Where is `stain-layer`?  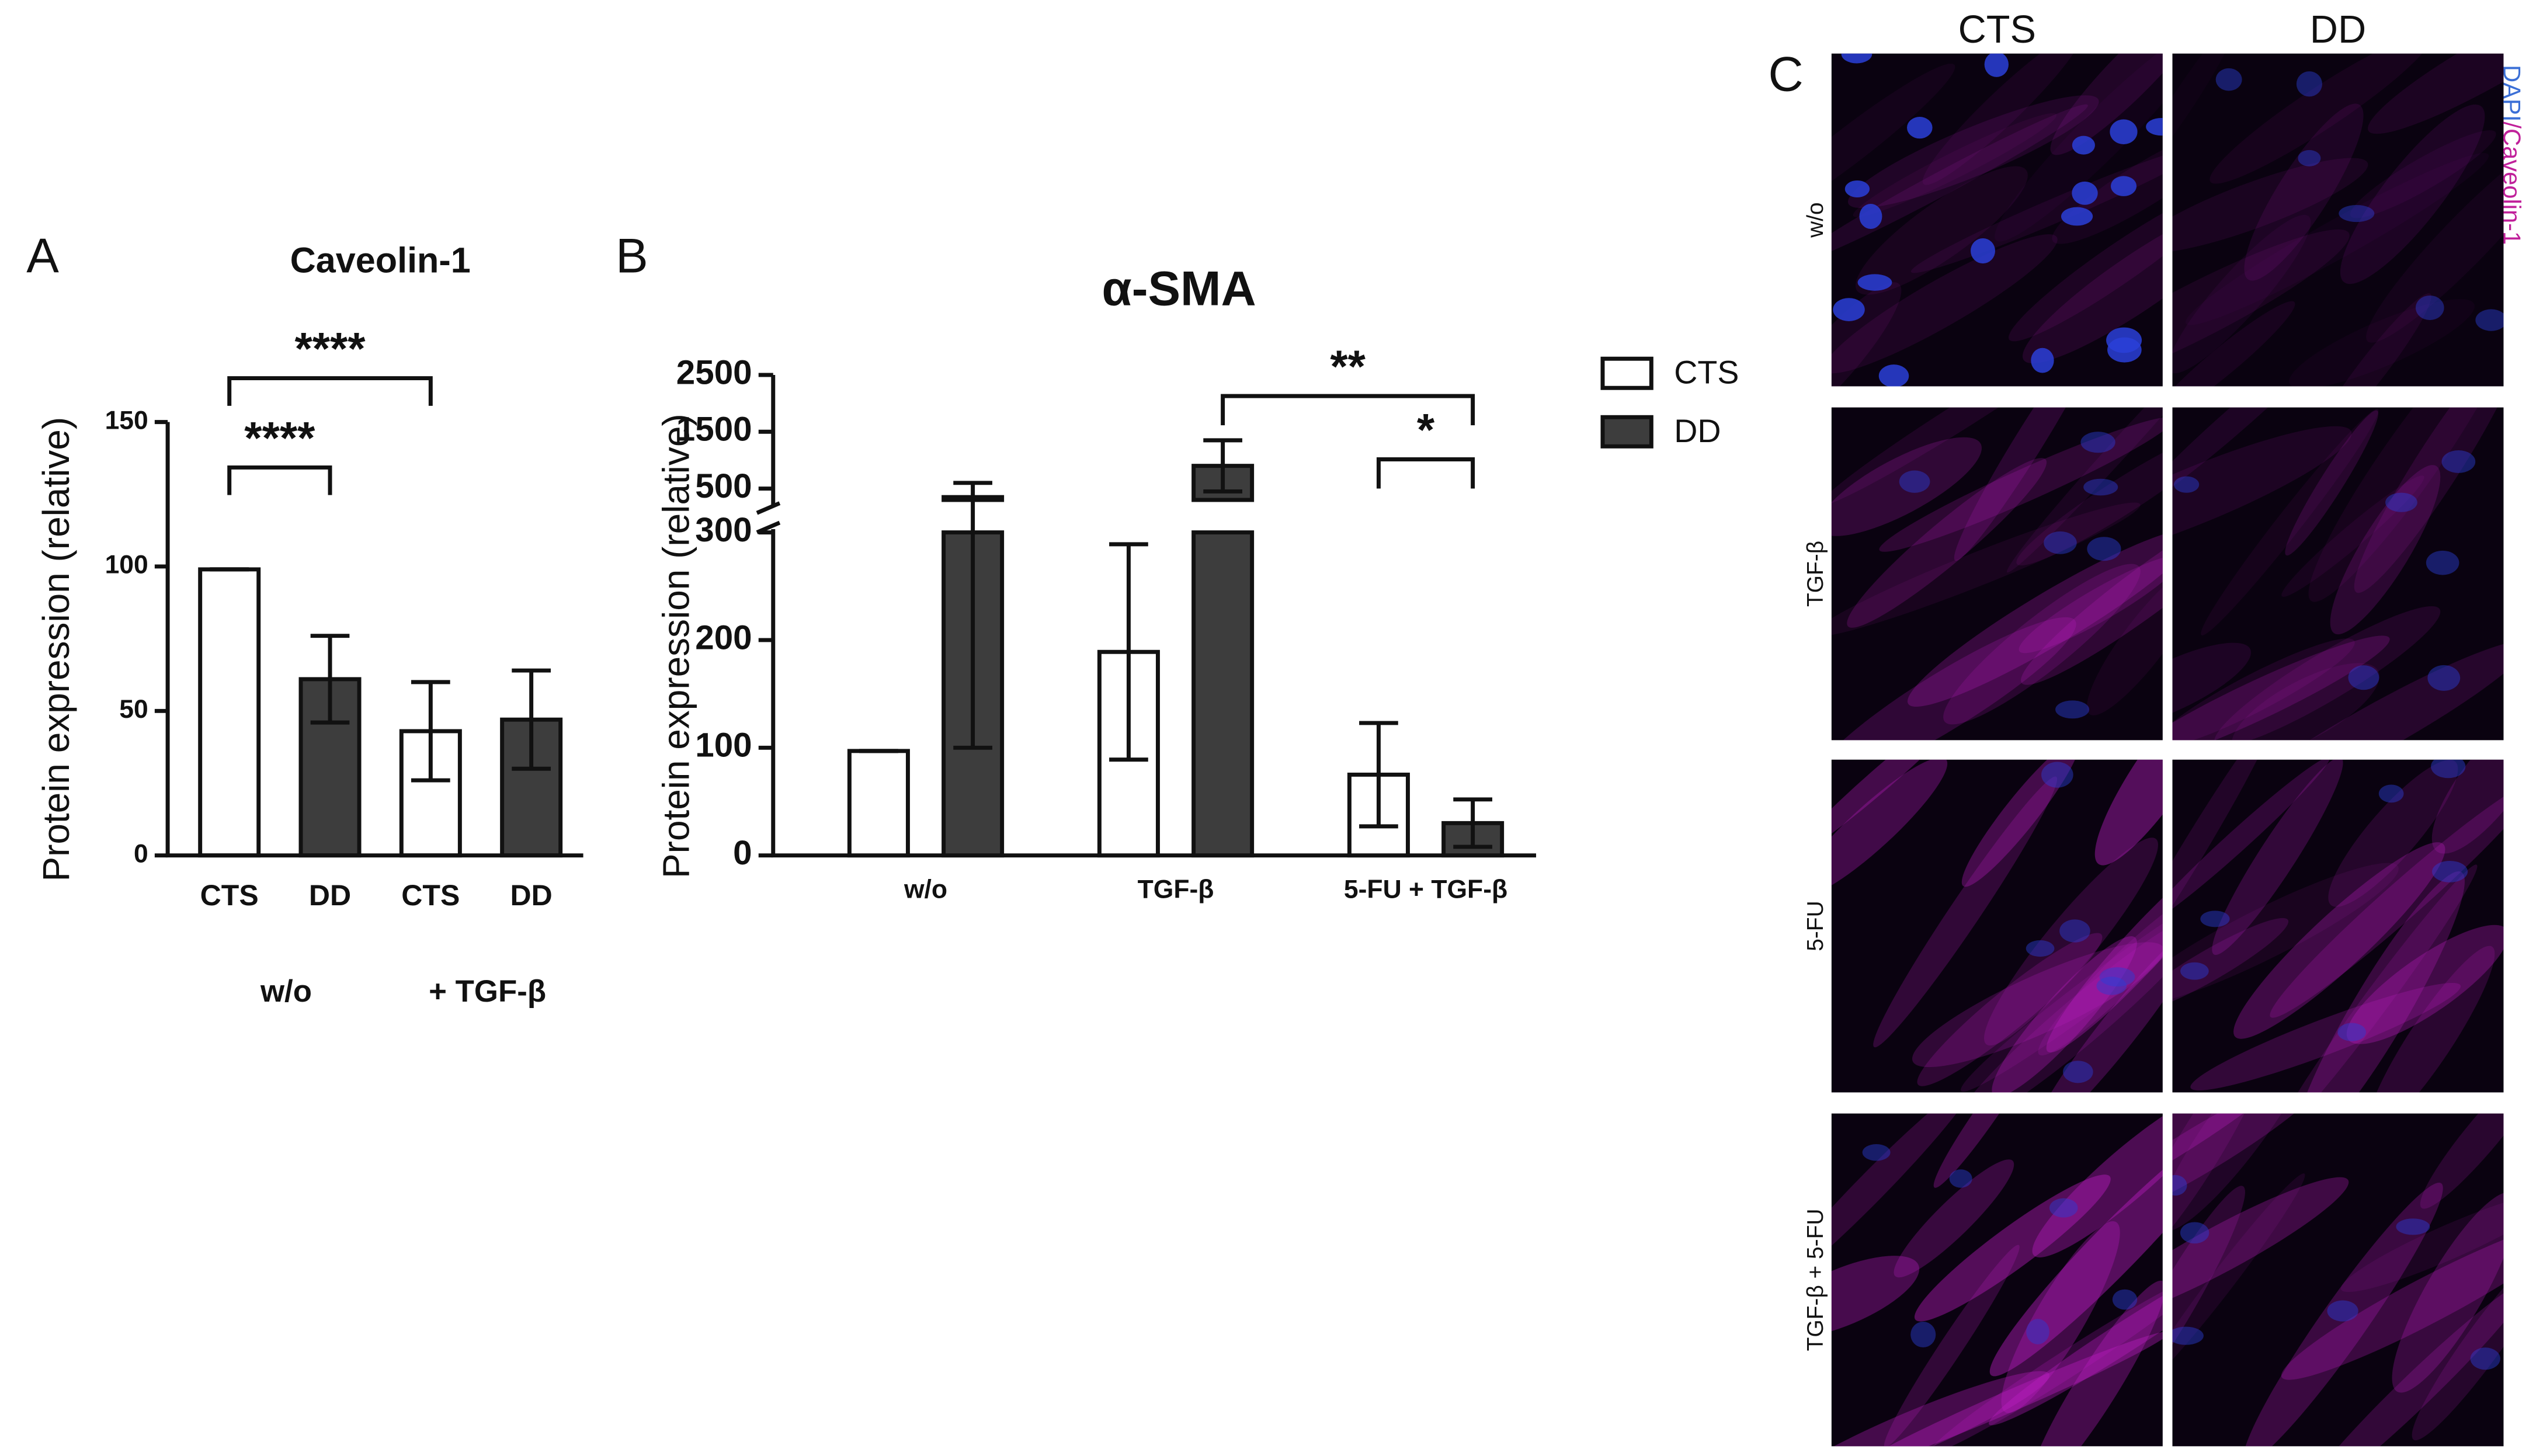
stain-layer is located at coordinates (2338, 1280).